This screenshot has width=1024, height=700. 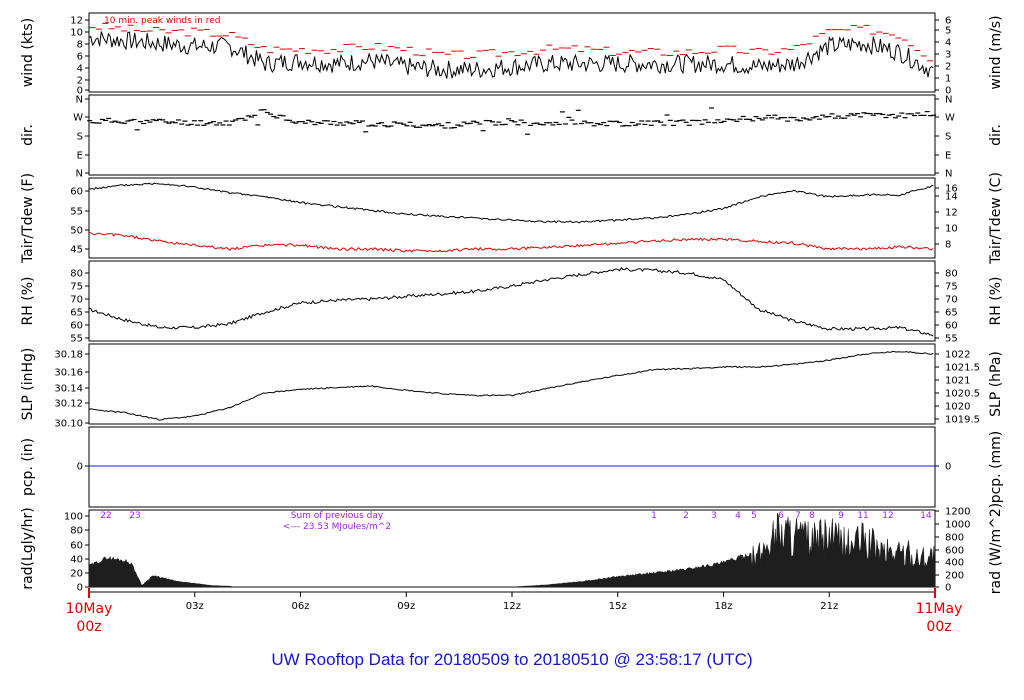 What do you see at coordinates (948, 100) in the screenshot?
I see `right-tick-label: N` at bounding box center [948, 100].